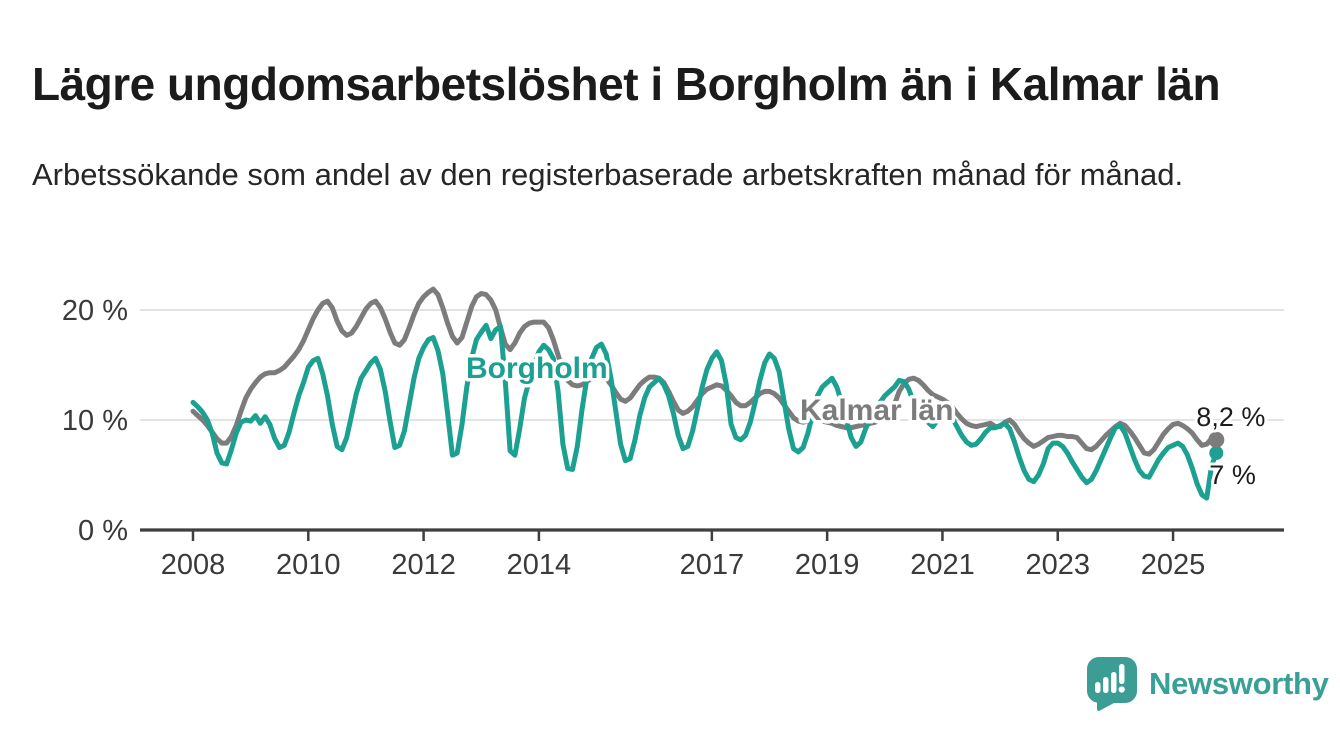 This screenshot has width=1340, height=734. Describe the element at coordinates (942, 565) in the screenshot. I see `x-tick-label: 2021` at that location.